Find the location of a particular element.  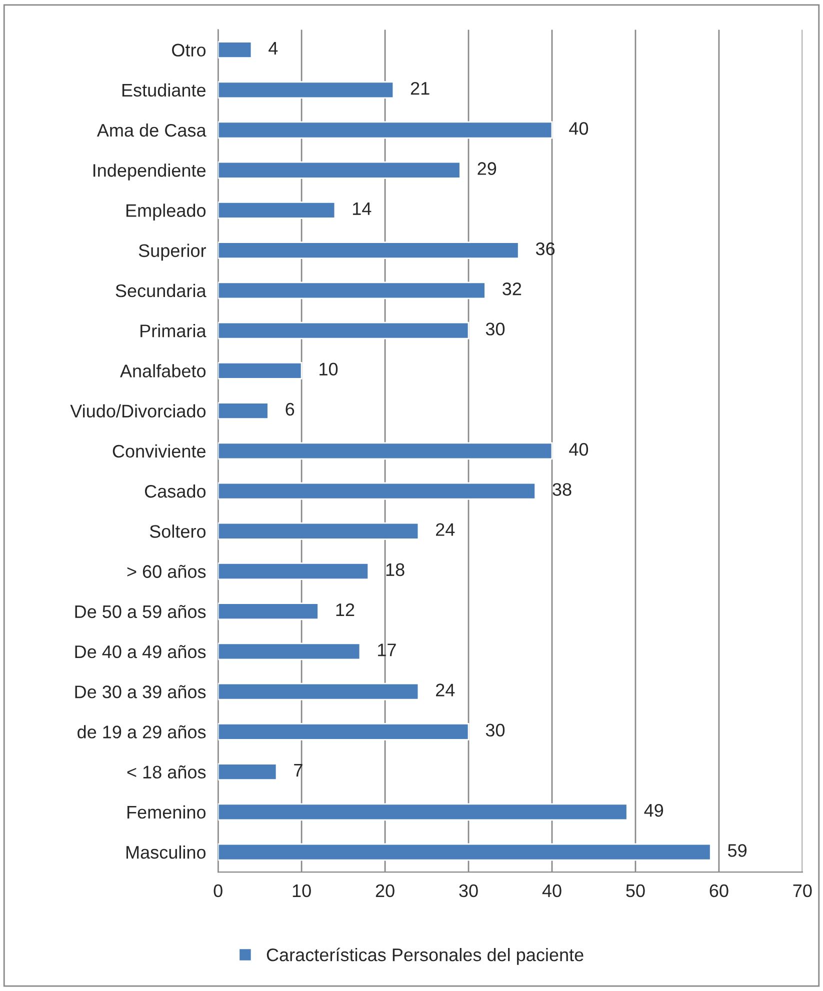

data-label: 4 is located at coordinates (273, 48).